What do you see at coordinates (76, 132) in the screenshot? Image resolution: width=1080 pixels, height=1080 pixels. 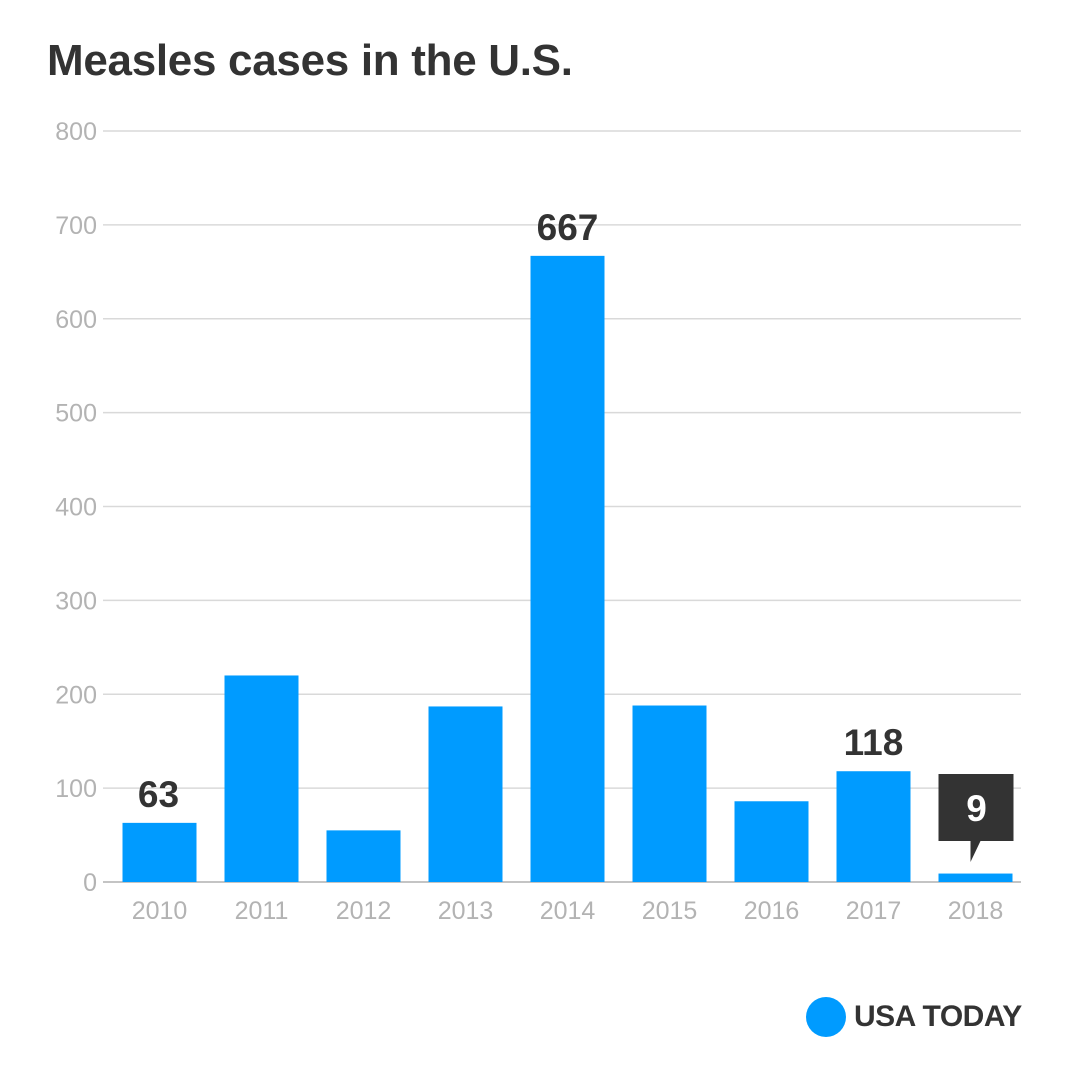 I see `y-tick-label: 800` at bounding box center [76, 132].